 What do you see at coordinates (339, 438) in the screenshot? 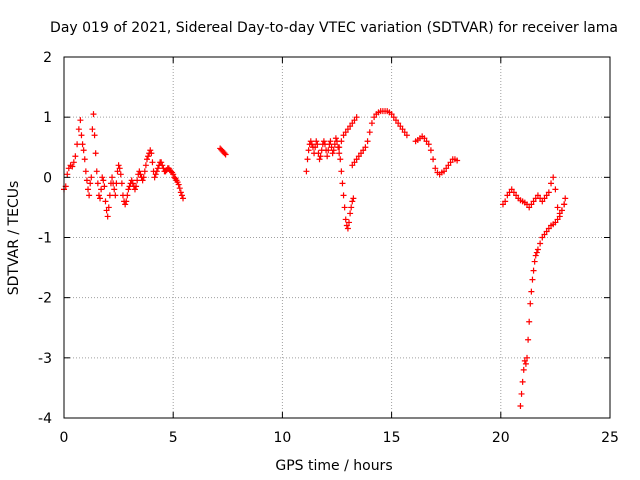
I see `x-tick-labels: 0 5 10 15 20 25` at bounding box center [339, 438].